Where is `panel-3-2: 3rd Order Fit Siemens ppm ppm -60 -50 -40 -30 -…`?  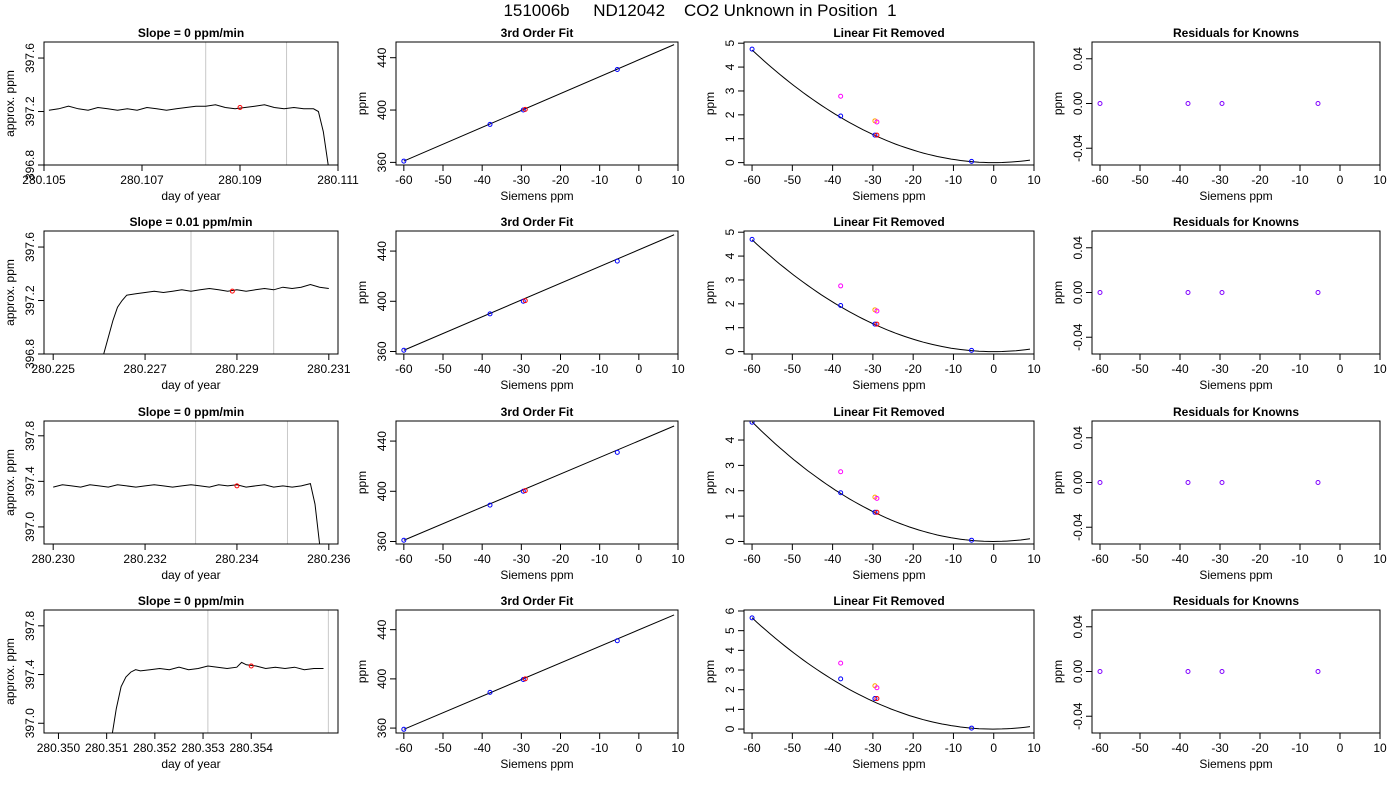
panel-3-2: 3rd Order Fit Siemens ppm ppm -60 -50 -40 -30 -… is located at coordinates (520, 493).